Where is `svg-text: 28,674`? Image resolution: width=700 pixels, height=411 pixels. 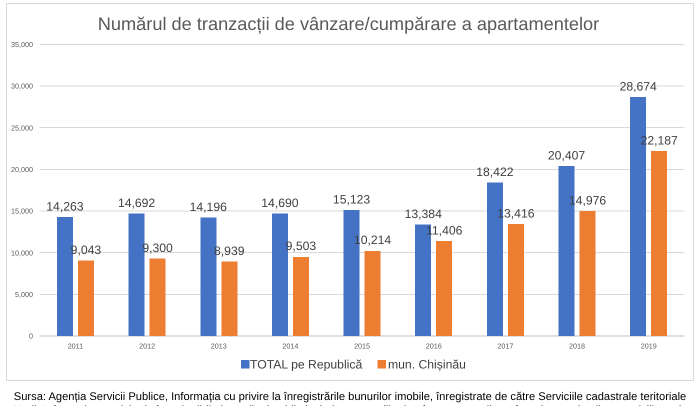
svg-text: 28,674 is located at coordinates (638, 86).